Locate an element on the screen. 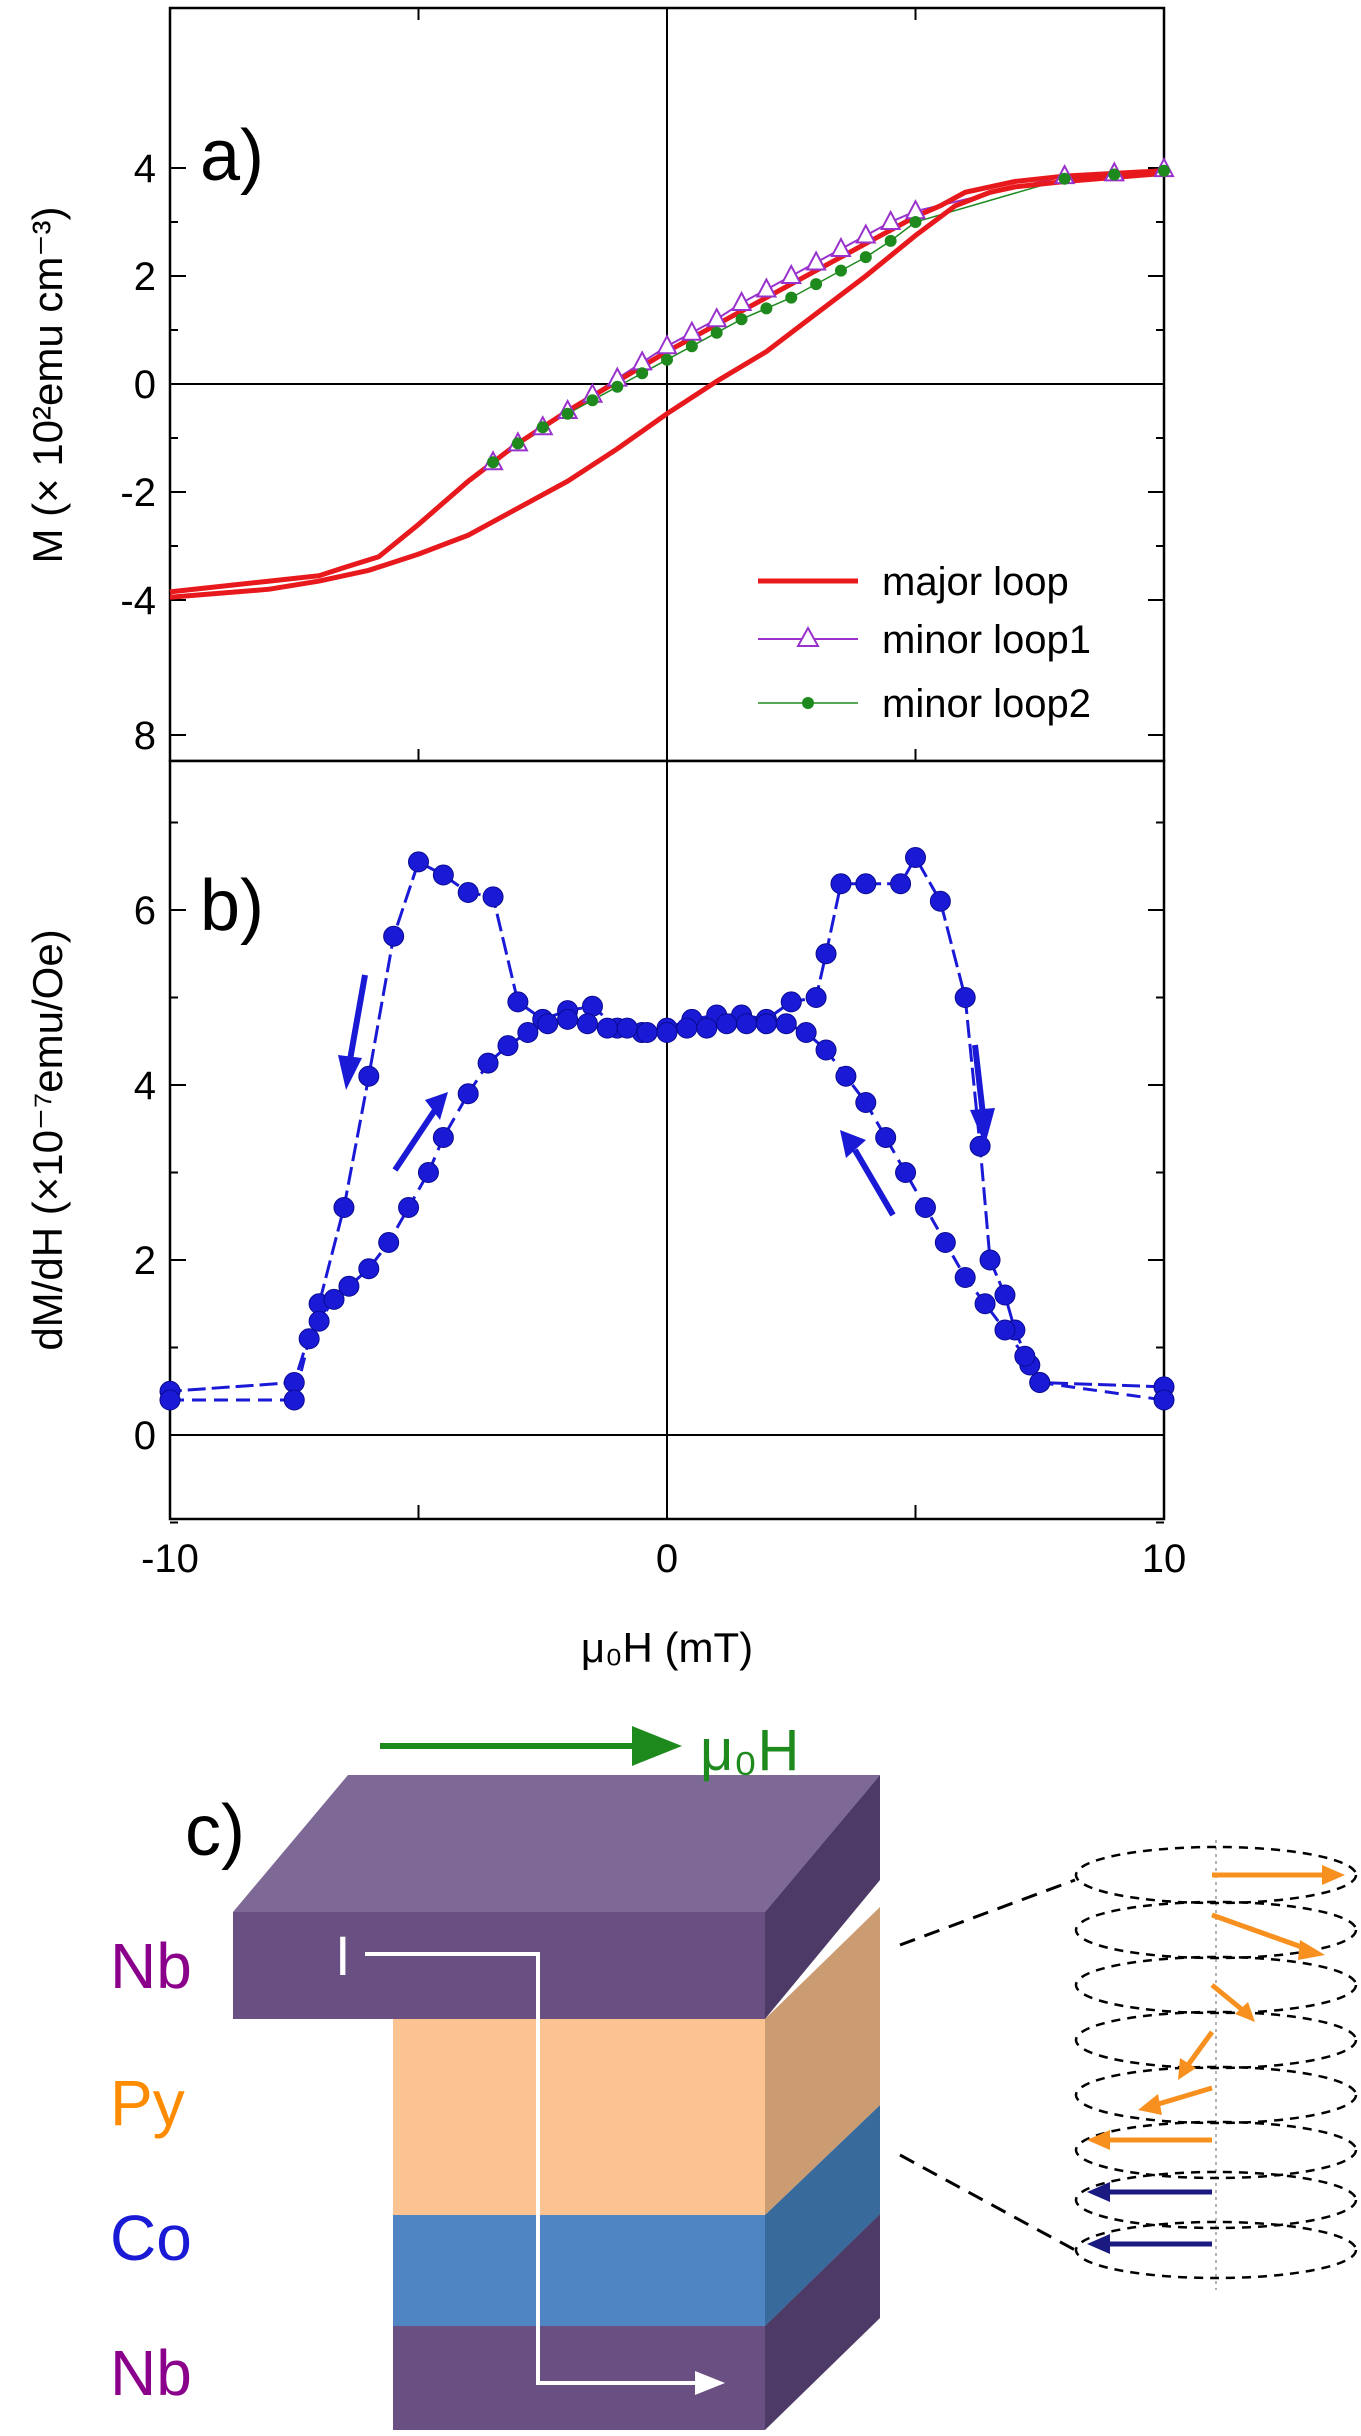  top-nb-front-face is located at coordinates (499, 1965).